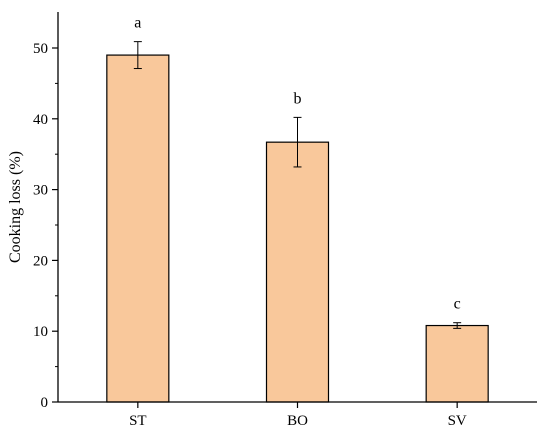 Image resolution: width=550 pixels, height=434 pixels. I want to click on y-tick-label-30: 30, so click(40, 191).